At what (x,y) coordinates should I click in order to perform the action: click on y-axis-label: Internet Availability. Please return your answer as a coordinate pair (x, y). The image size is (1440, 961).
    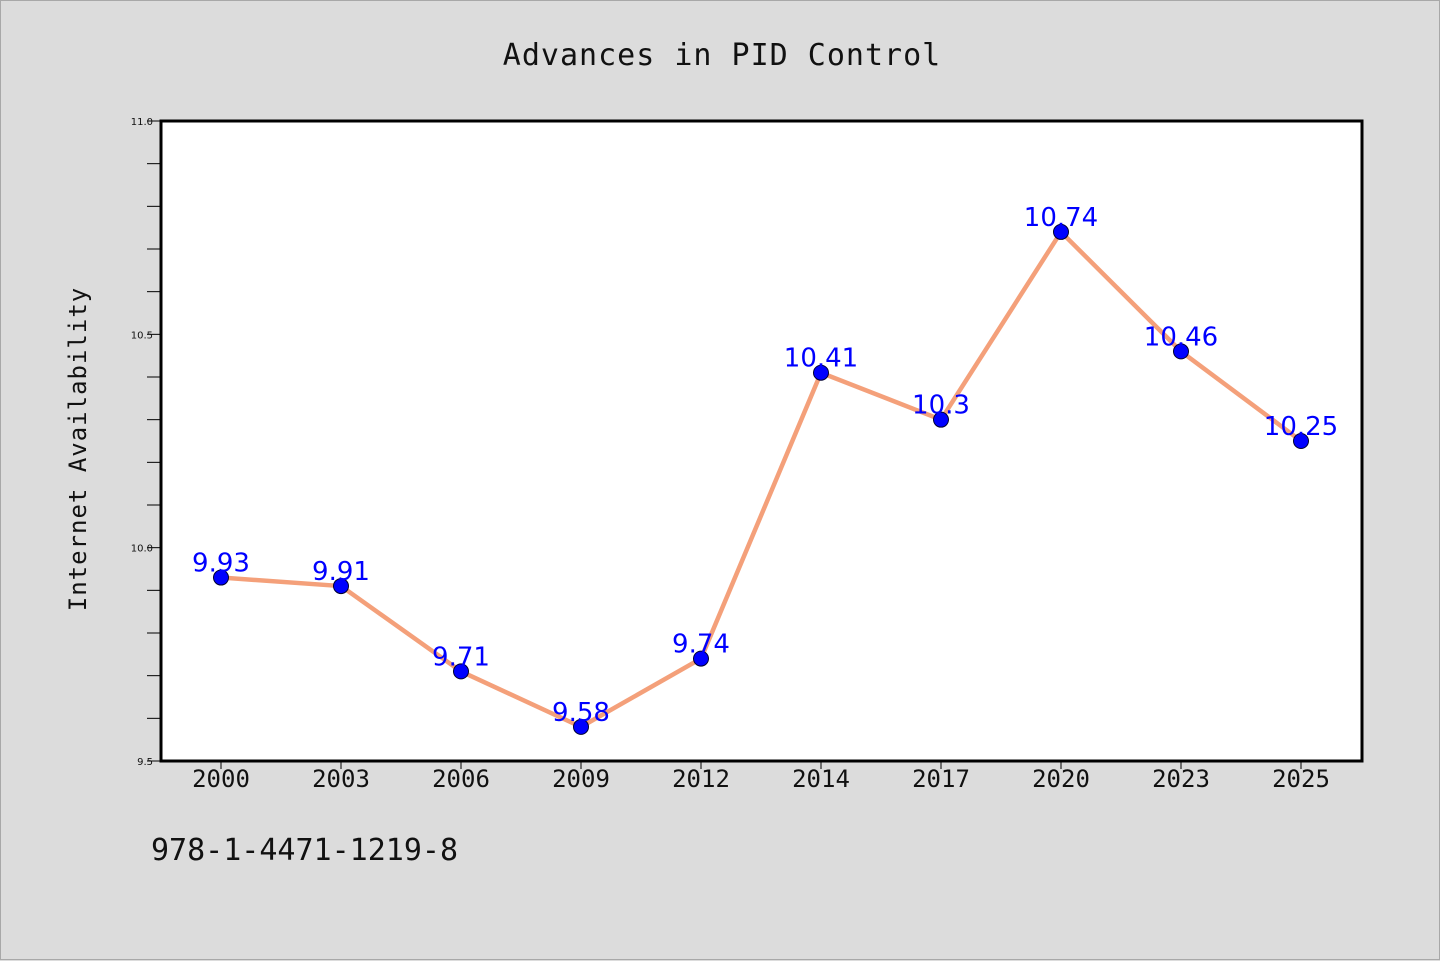
    Looking at the image, I should click on (78, 449).